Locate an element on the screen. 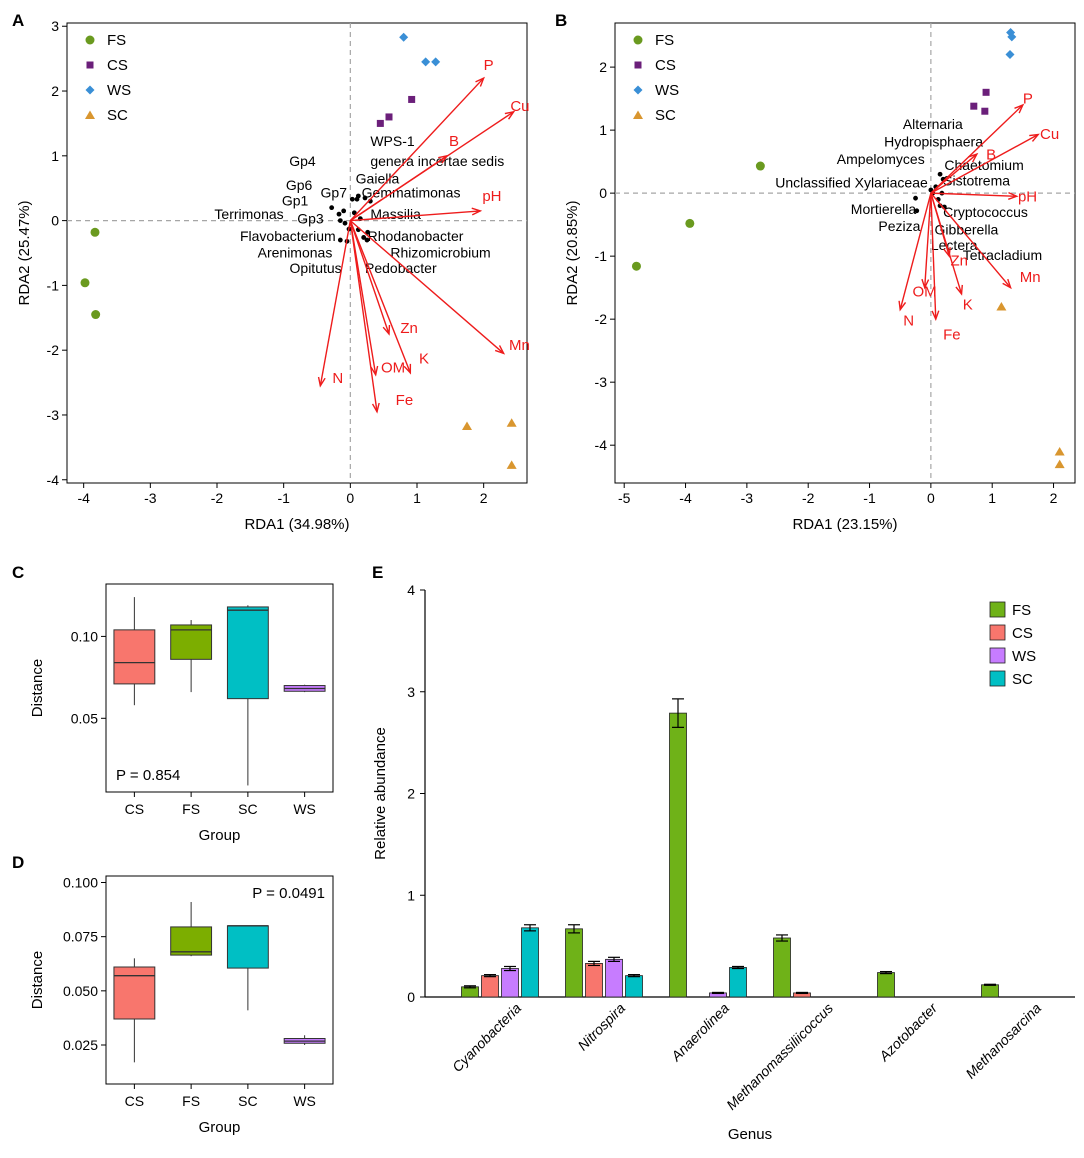 The height and width of the screenshot is (1158, 1084). vector-label-zn: Zn is located at coordinates (959, 261).